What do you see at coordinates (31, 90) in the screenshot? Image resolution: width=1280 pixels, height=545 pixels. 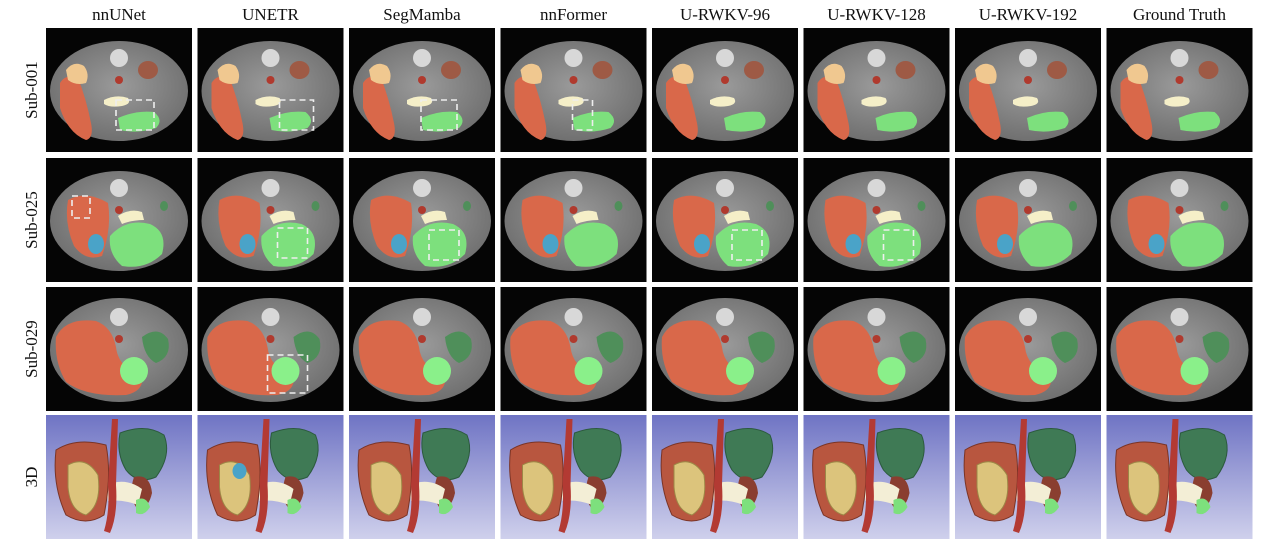 I see `row-label: Sub-001` at bounding box center [31, 90].